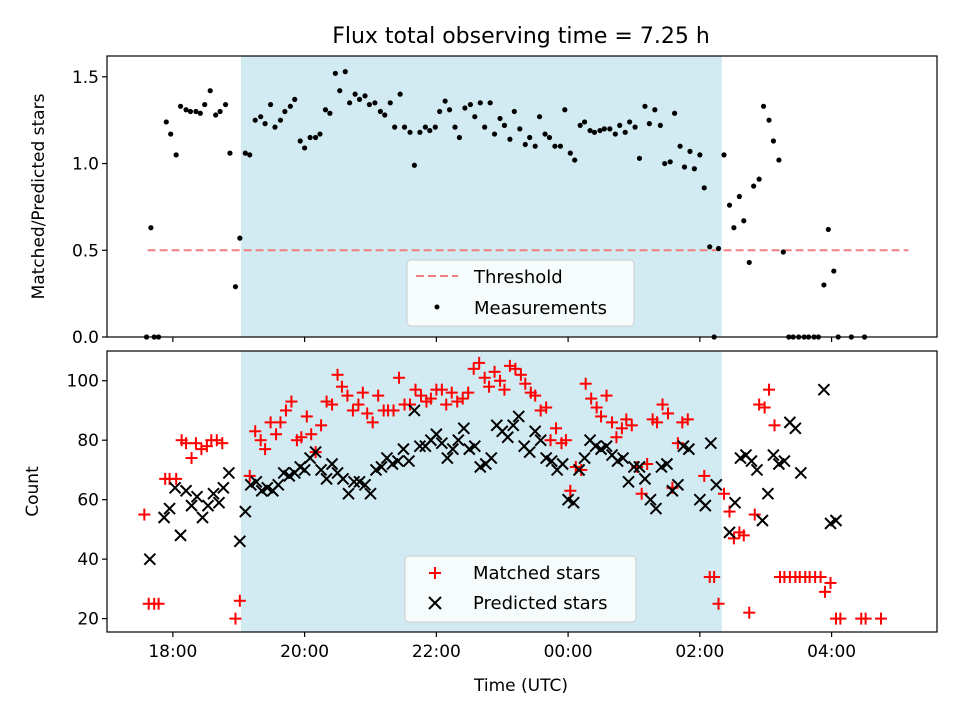 This screenshot has height=720, width=960. Describe the element at coordinates (88, 501) in the screenshot. I see `y-tick-label: 60` at that location.